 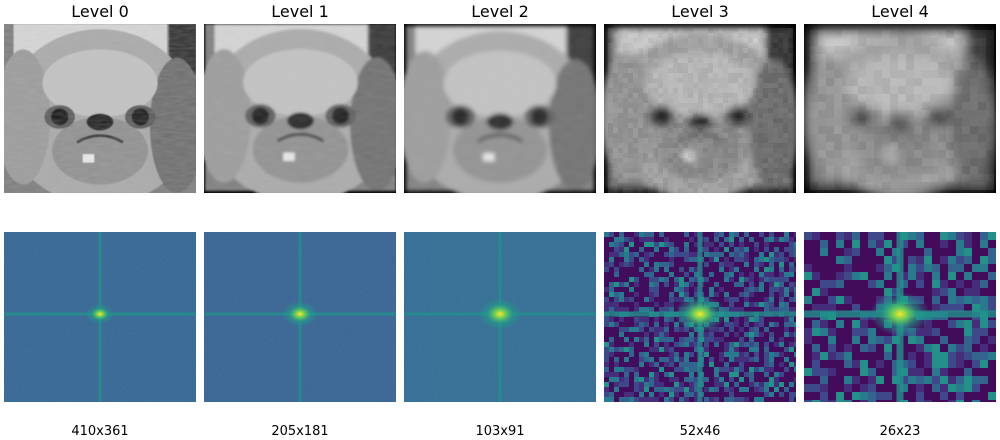 I want to click on mouth, so click(x=900, y=137).